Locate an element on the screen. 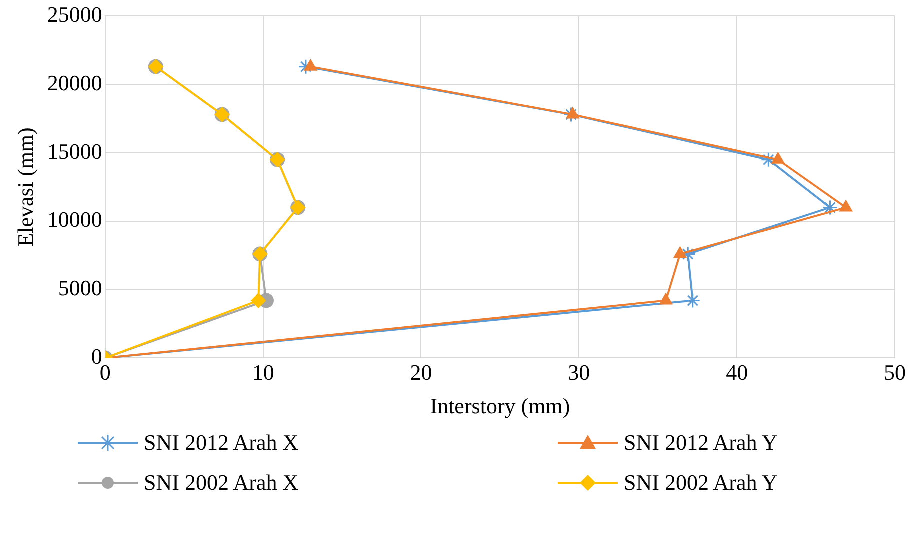 This screenshot has height=542, width=915. x-tick-label: 10 is located at coordinates (263, 373).